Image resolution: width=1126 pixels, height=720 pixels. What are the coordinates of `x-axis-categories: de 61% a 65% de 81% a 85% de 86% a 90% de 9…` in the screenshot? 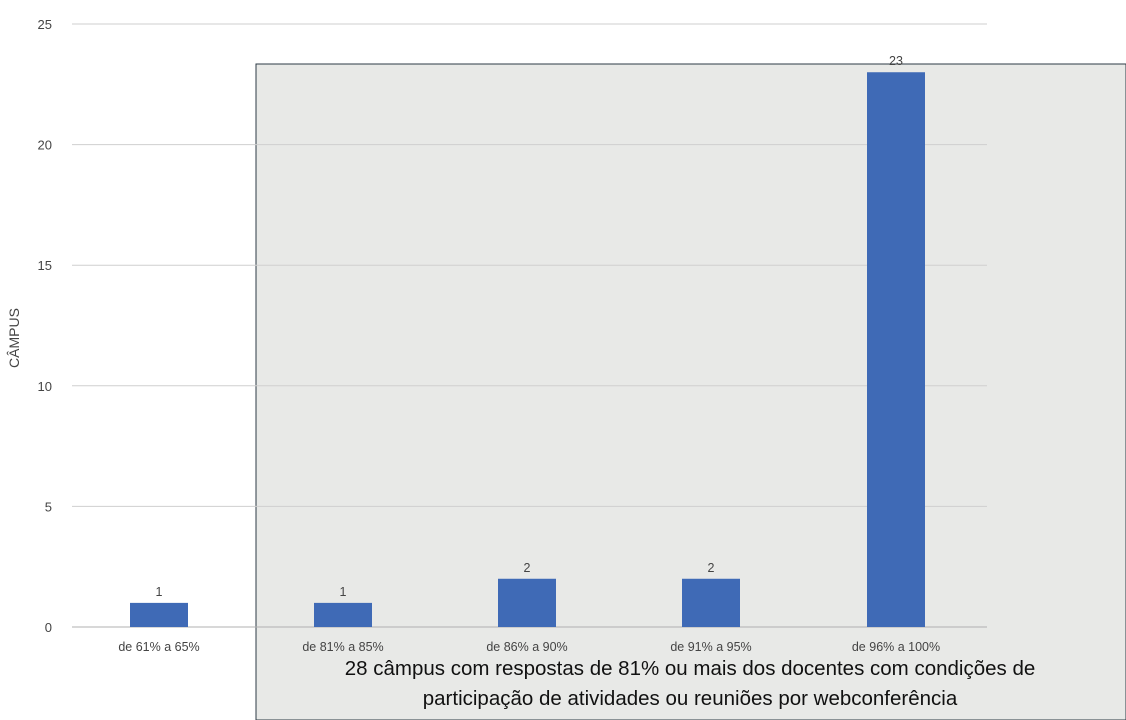 It's located at (529, 647).